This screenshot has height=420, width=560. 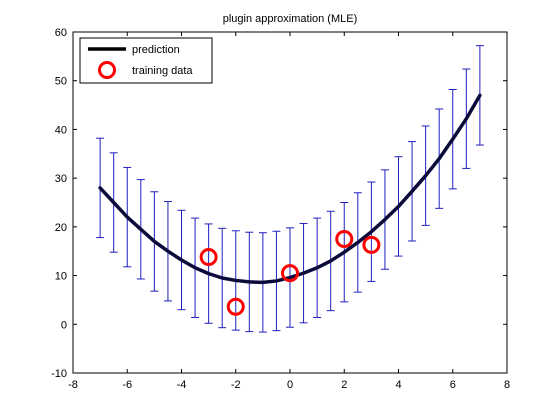 I want to click on x-tick-label: 4, so click(x=398, y=385).